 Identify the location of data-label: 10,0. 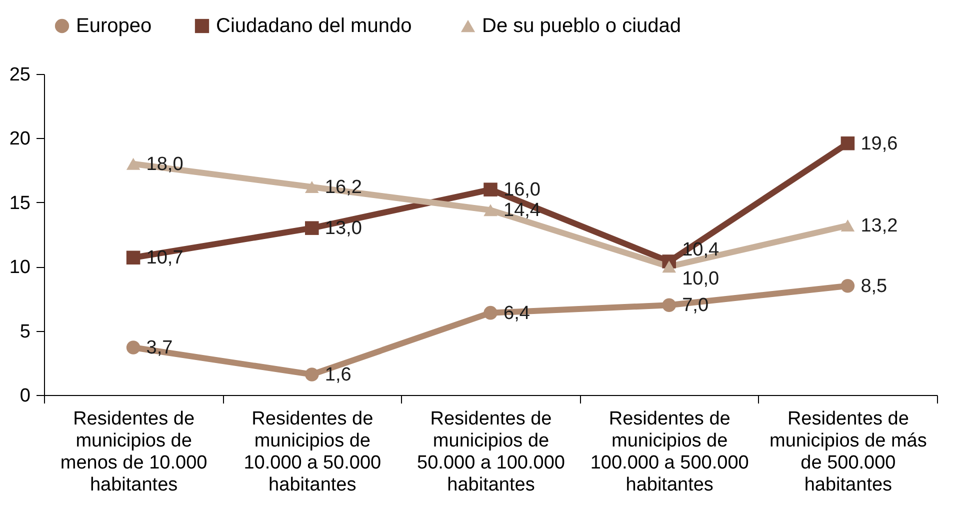
(701, 279).